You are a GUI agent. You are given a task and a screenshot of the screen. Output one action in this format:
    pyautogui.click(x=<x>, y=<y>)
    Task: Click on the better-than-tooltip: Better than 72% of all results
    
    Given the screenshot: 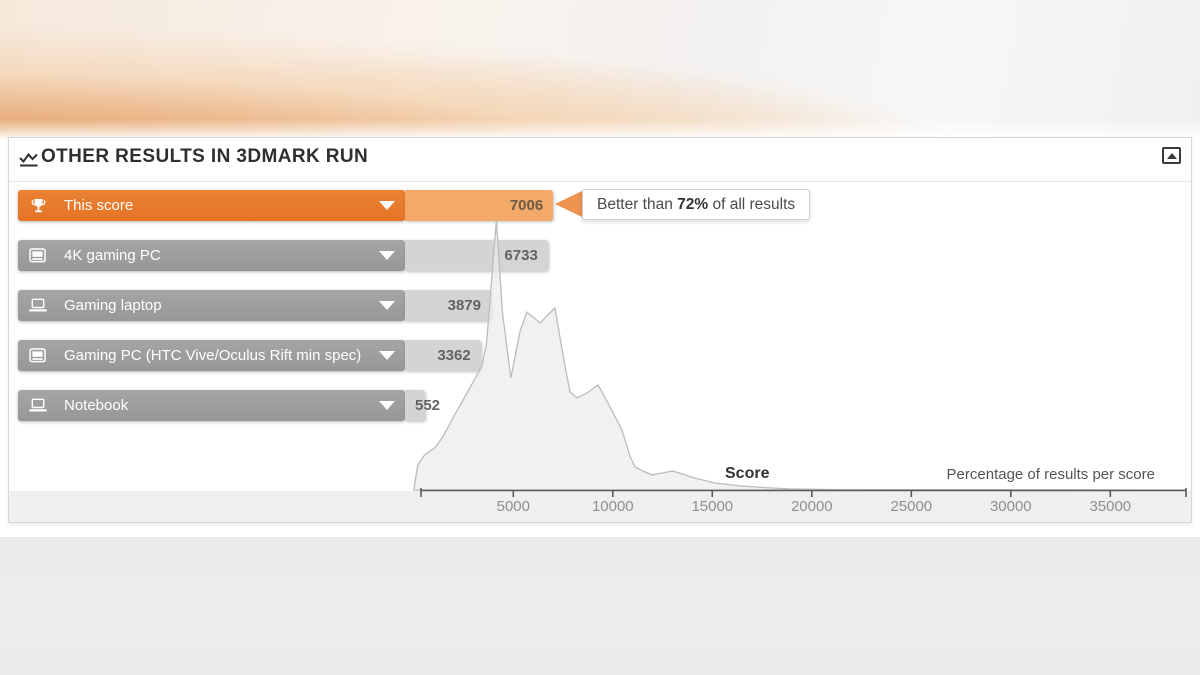 What is the action you would take?
    pyautogui.click(x=696, y=204)
    